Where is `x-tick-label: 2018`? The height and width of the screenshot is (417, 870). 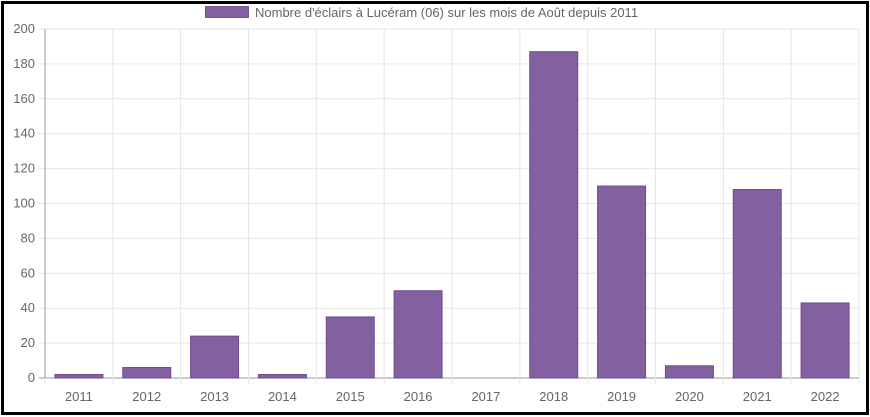
x-tick-label: 2018 is located at coordinates (553, 396).